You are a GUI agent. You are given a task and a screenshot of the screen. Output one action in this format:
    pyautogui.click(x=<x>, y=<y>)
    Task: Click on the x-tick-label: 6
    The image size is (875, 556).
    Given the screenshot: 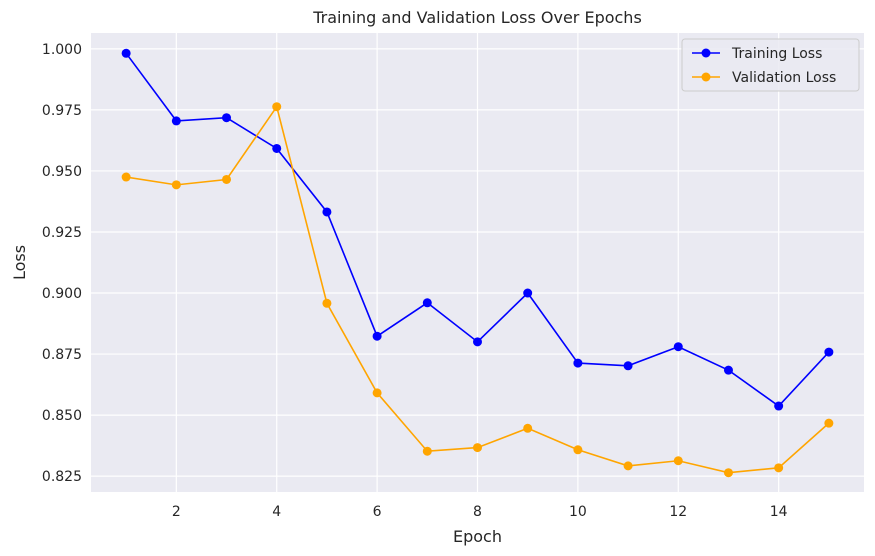 What is the action you would take?
    pyautogui.click(x=377, y=512)
    